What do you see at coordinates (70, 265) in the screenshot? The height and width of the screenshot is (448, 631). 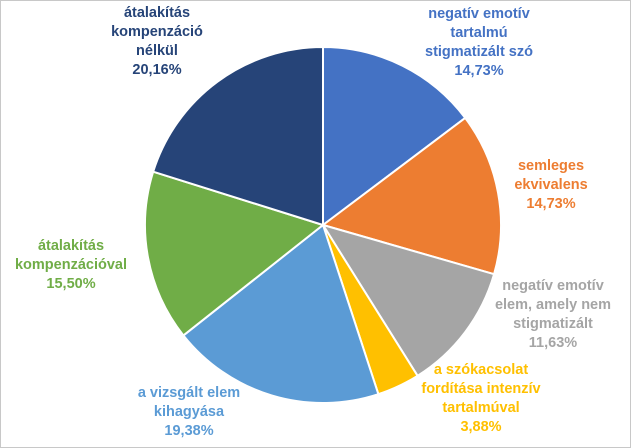 I see `label-atalakitas-kompenzacioval: átalakítás kompenzációval 15,50%` at bounding box center [70, 265].